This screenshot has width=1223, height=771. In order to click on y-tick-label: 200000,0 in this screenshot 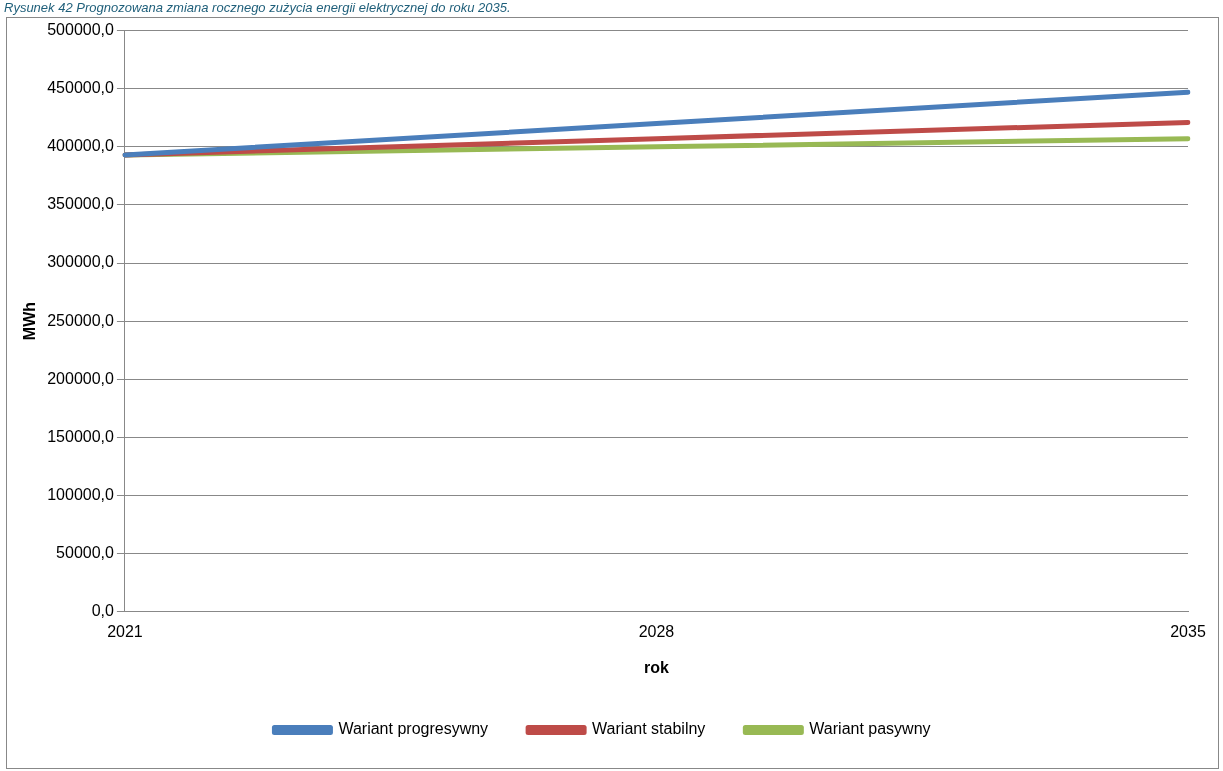, I will do `click(81, 378)`.